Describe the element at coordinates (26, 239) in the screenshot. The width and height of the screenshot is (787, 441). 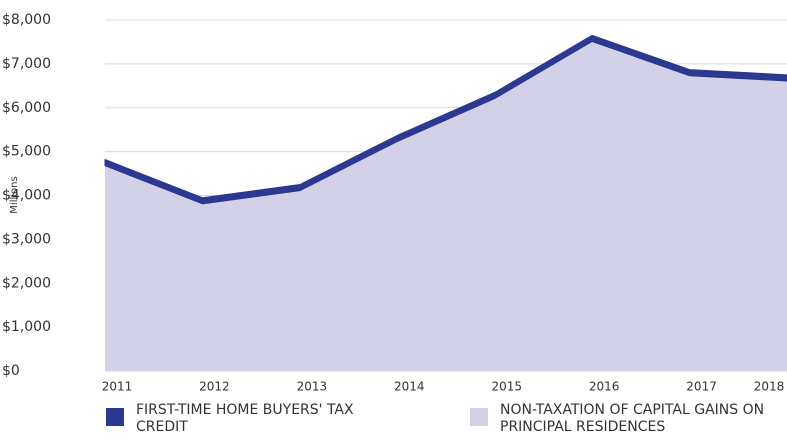
I see `y-tick-label: $3,000` at that location.